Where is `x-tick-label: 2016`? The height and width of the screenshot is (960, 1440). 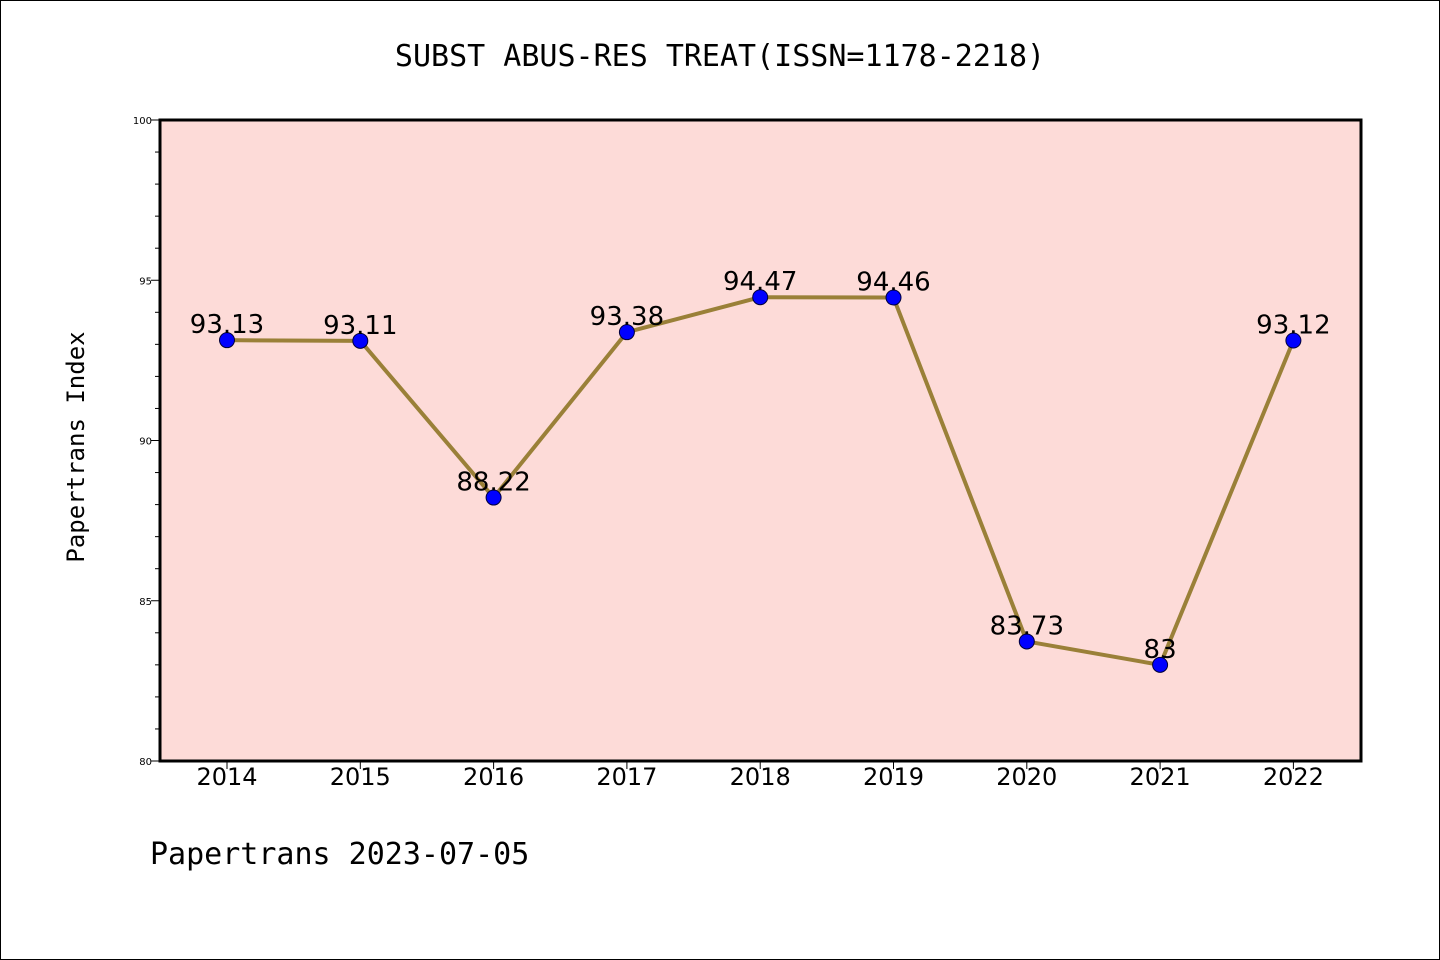 x-tick-label: 2016 is located at coordinates (493, 777).